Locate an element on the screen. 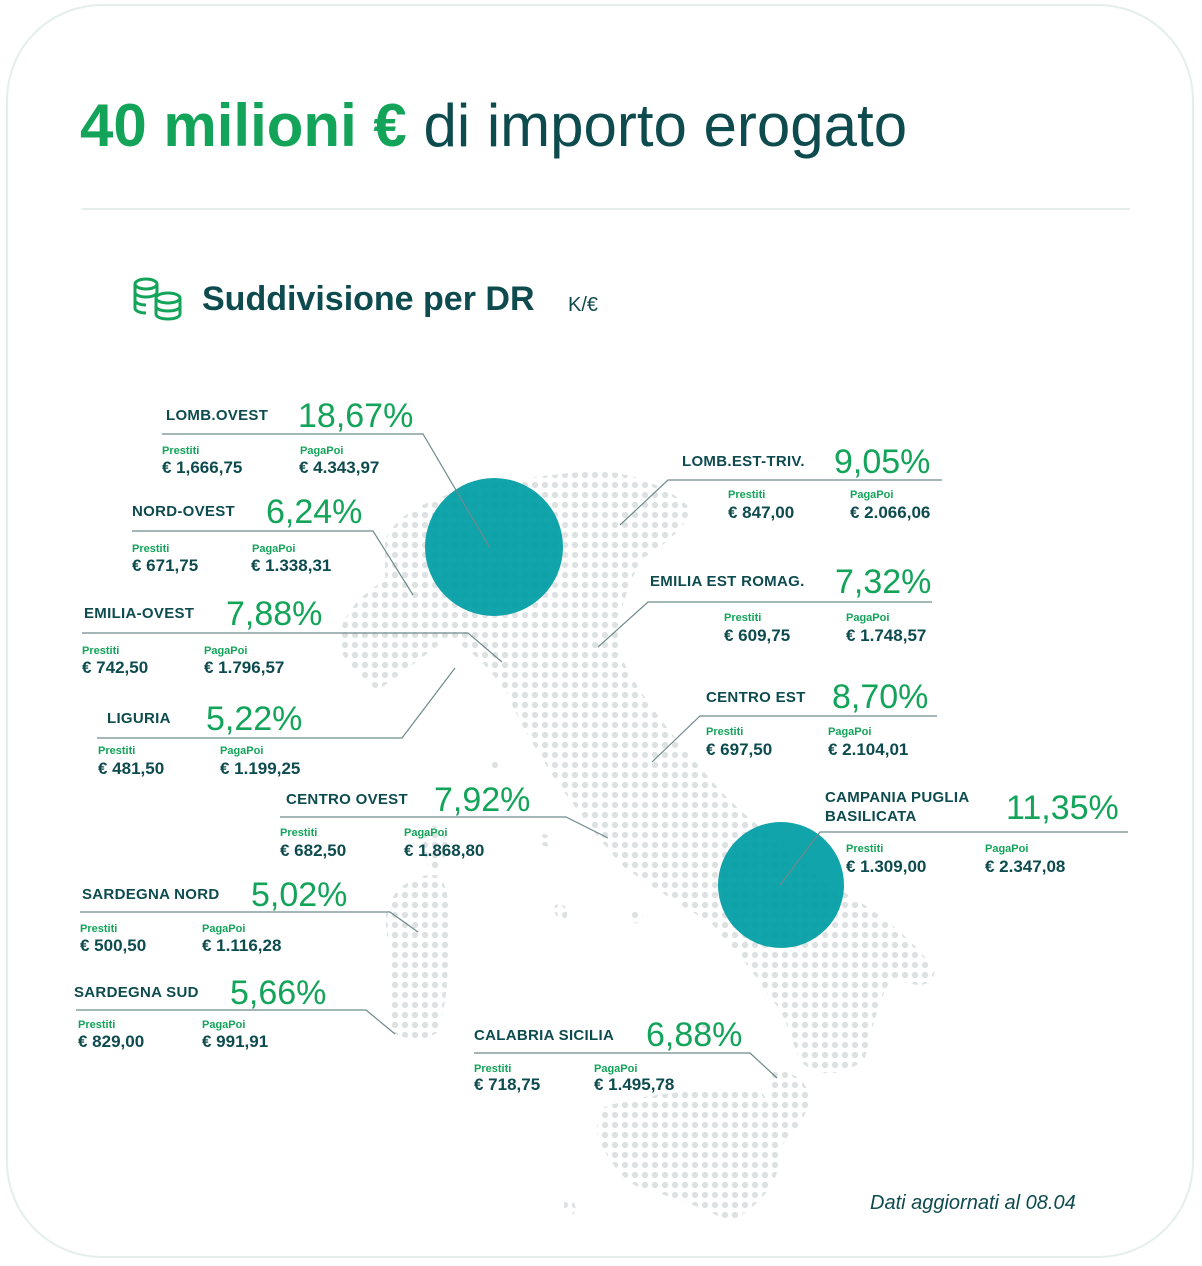 The height and width of the screenshot is (1266, 1202). region-percent: 6,88% is located at coordinates (694, 1035).